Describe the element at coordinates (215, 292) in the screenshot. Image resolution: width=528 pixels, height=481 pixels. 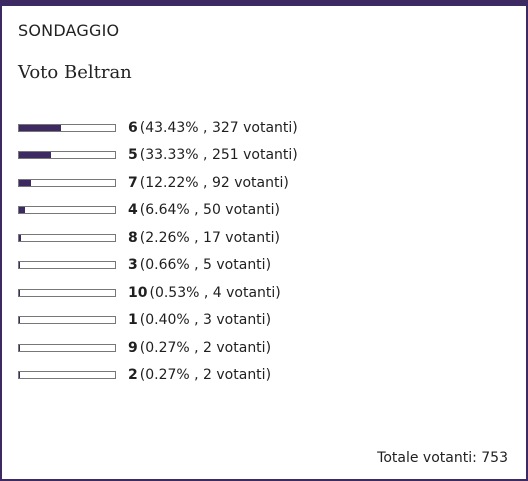
I see `option-detail: (0.53% , 4 votanti)` at that location.